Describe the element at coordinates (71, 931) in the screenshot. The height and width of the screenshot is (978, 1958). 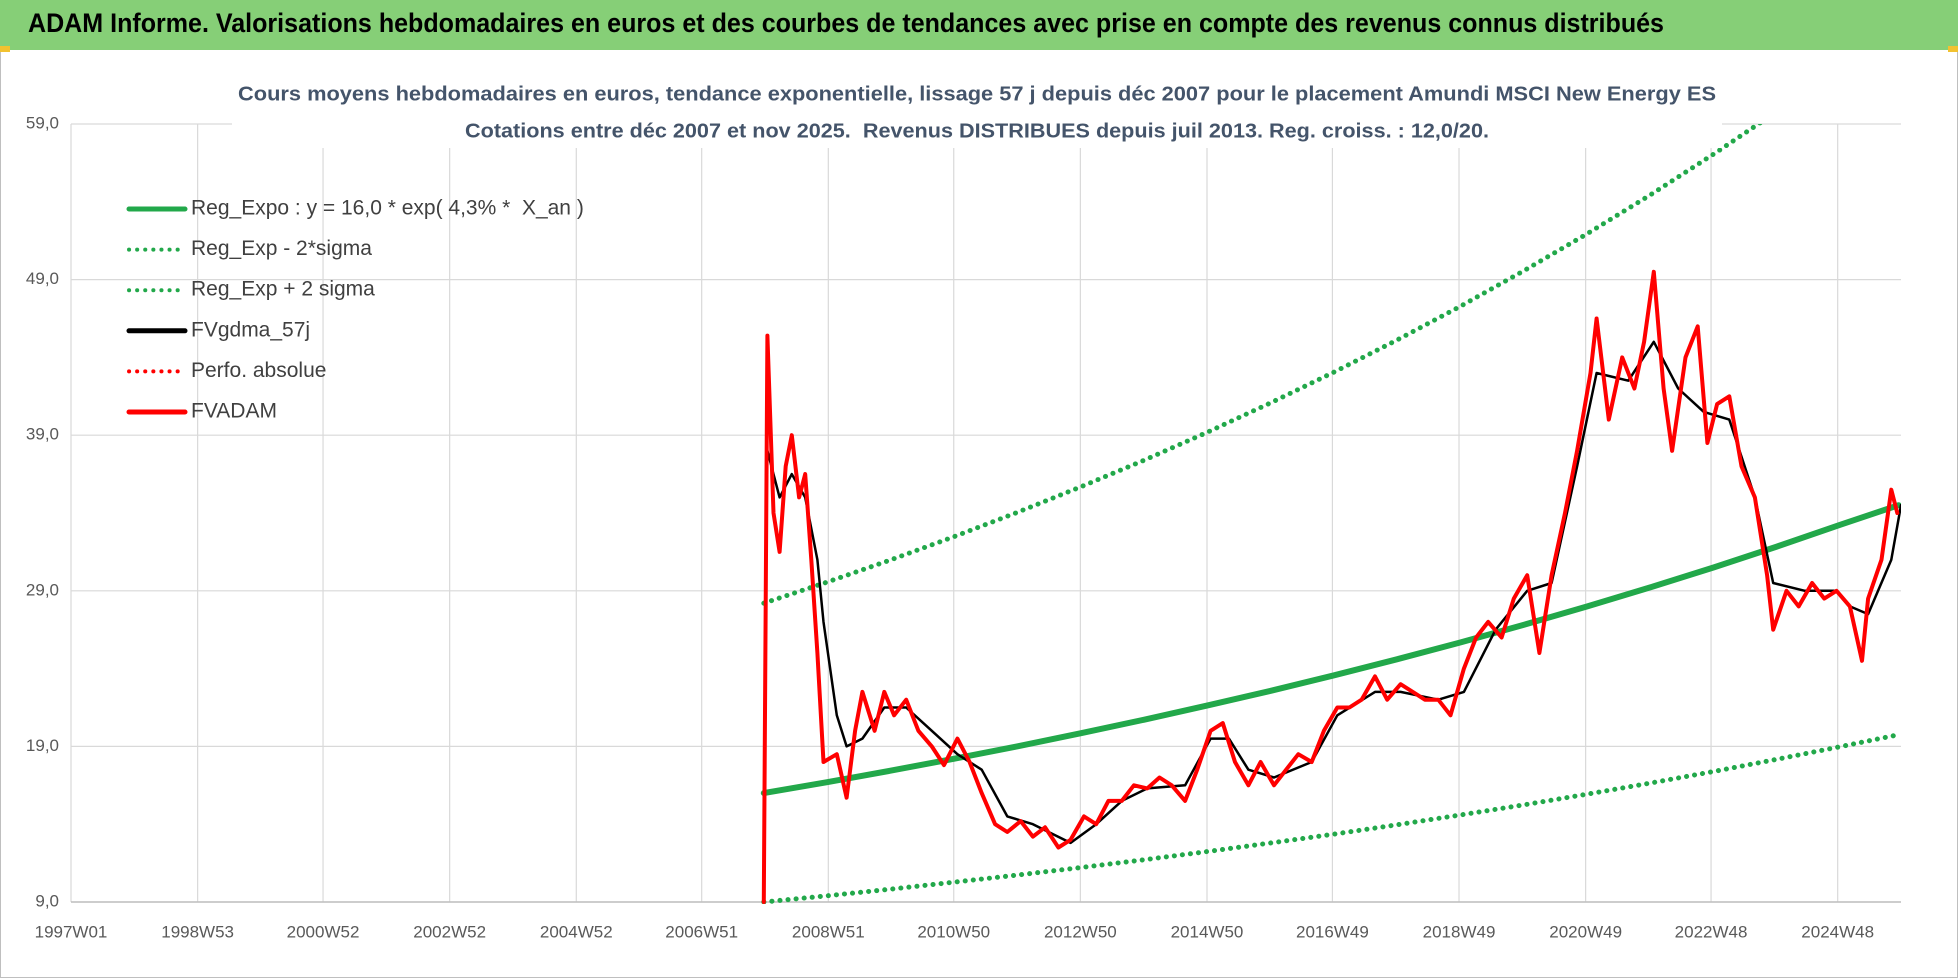
I see `x-tick-label: 1997W01` at that location.